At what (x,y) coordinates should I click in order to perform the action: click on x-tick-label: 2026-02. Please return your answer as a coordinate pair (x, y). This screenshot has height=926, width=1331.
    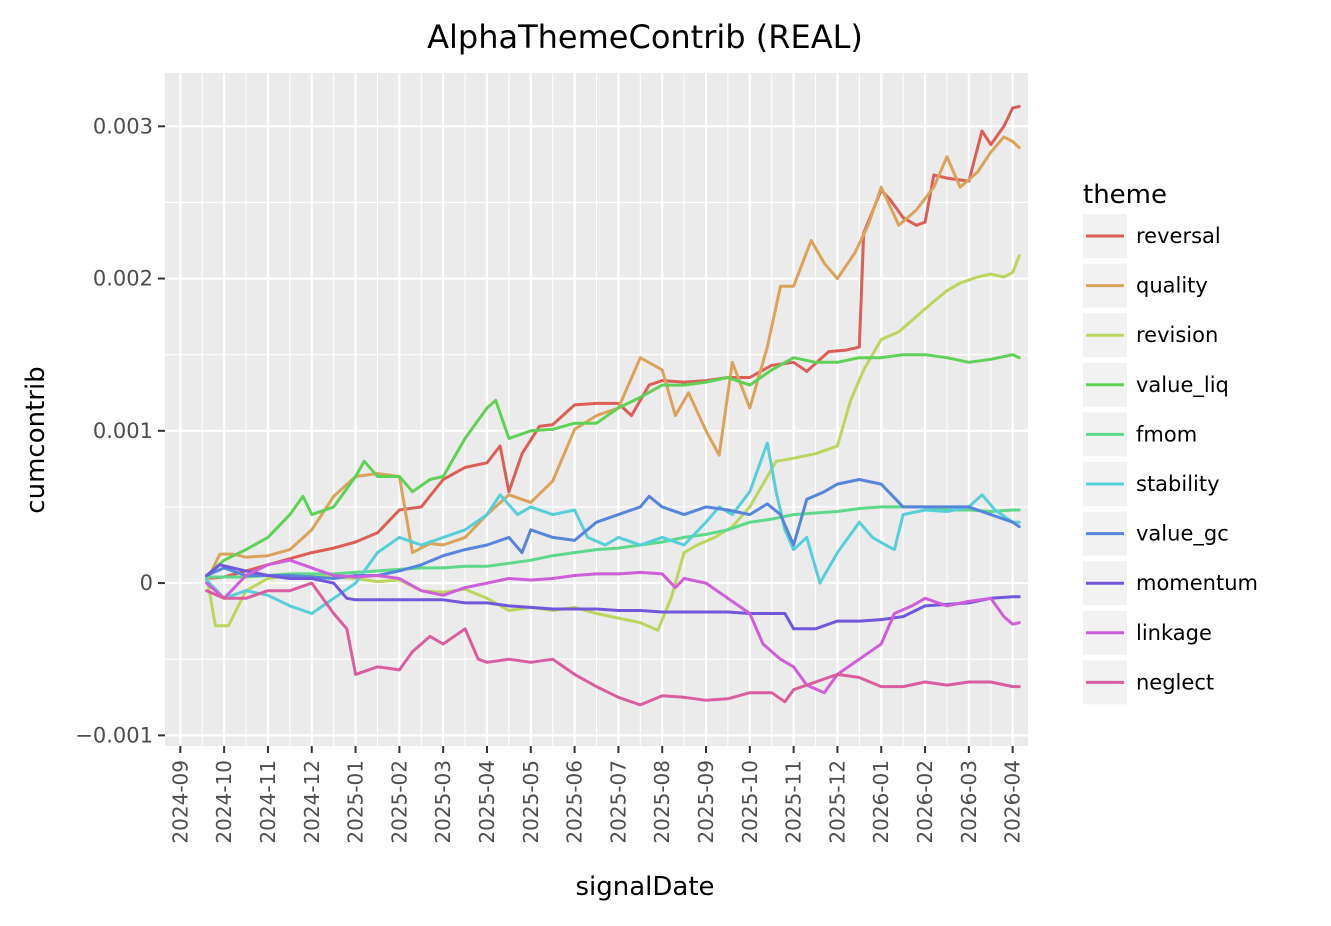
    Looking at the image, I should click on (925, 802).